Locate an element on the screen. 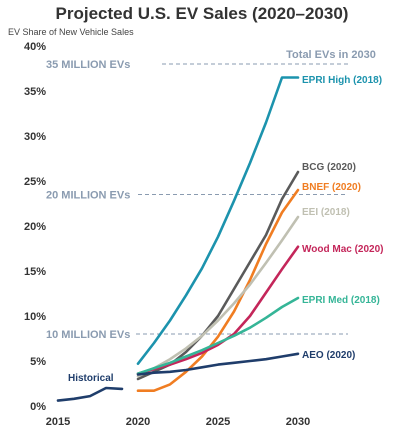  y-axis-label: EV Share of New Vehicle Sales is located at coordinates (71, 32).